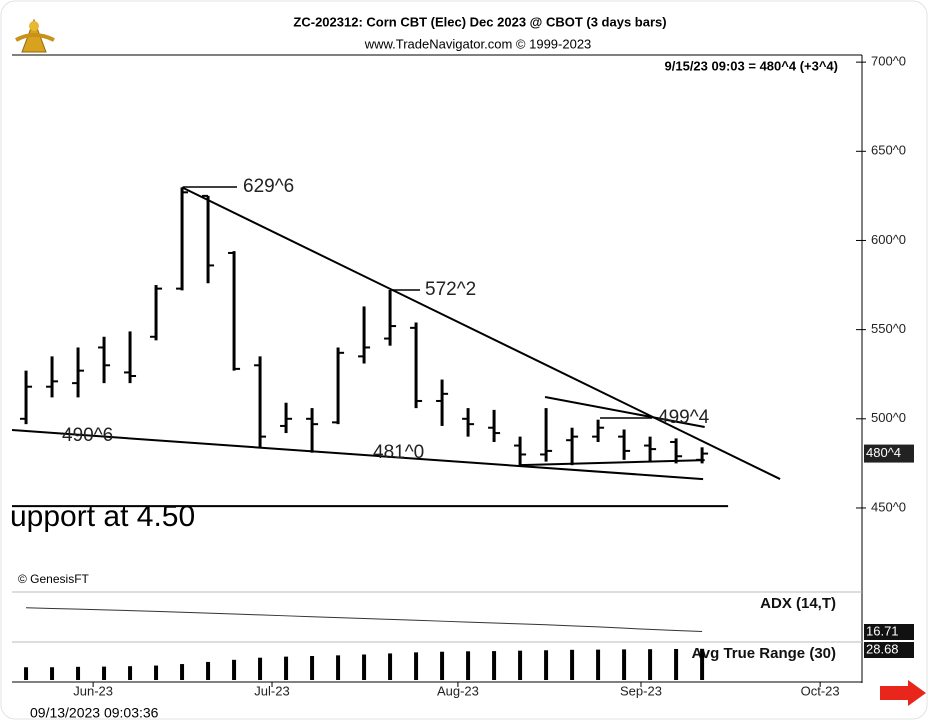  What do you see at coordinates (398, 452) in the screenshot?
I see `annotation: 481^0` at bounding box center [398, 452].